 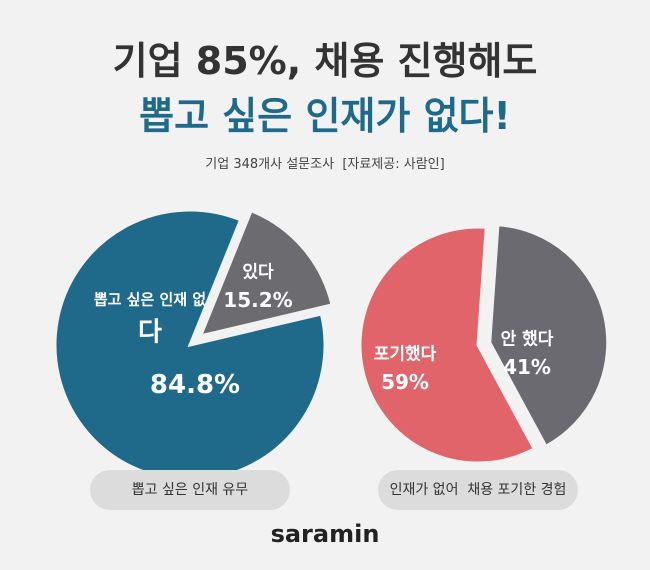 I want to click on logo: saramin, so click(x=325, y=534).